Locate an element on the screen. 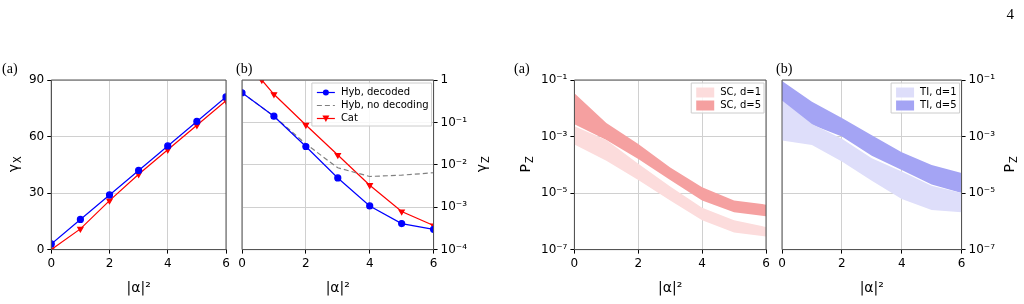 This screenshot has width=1024, height=304. y-tick-label: 10⁻³ is located at coordinates (554, 135).